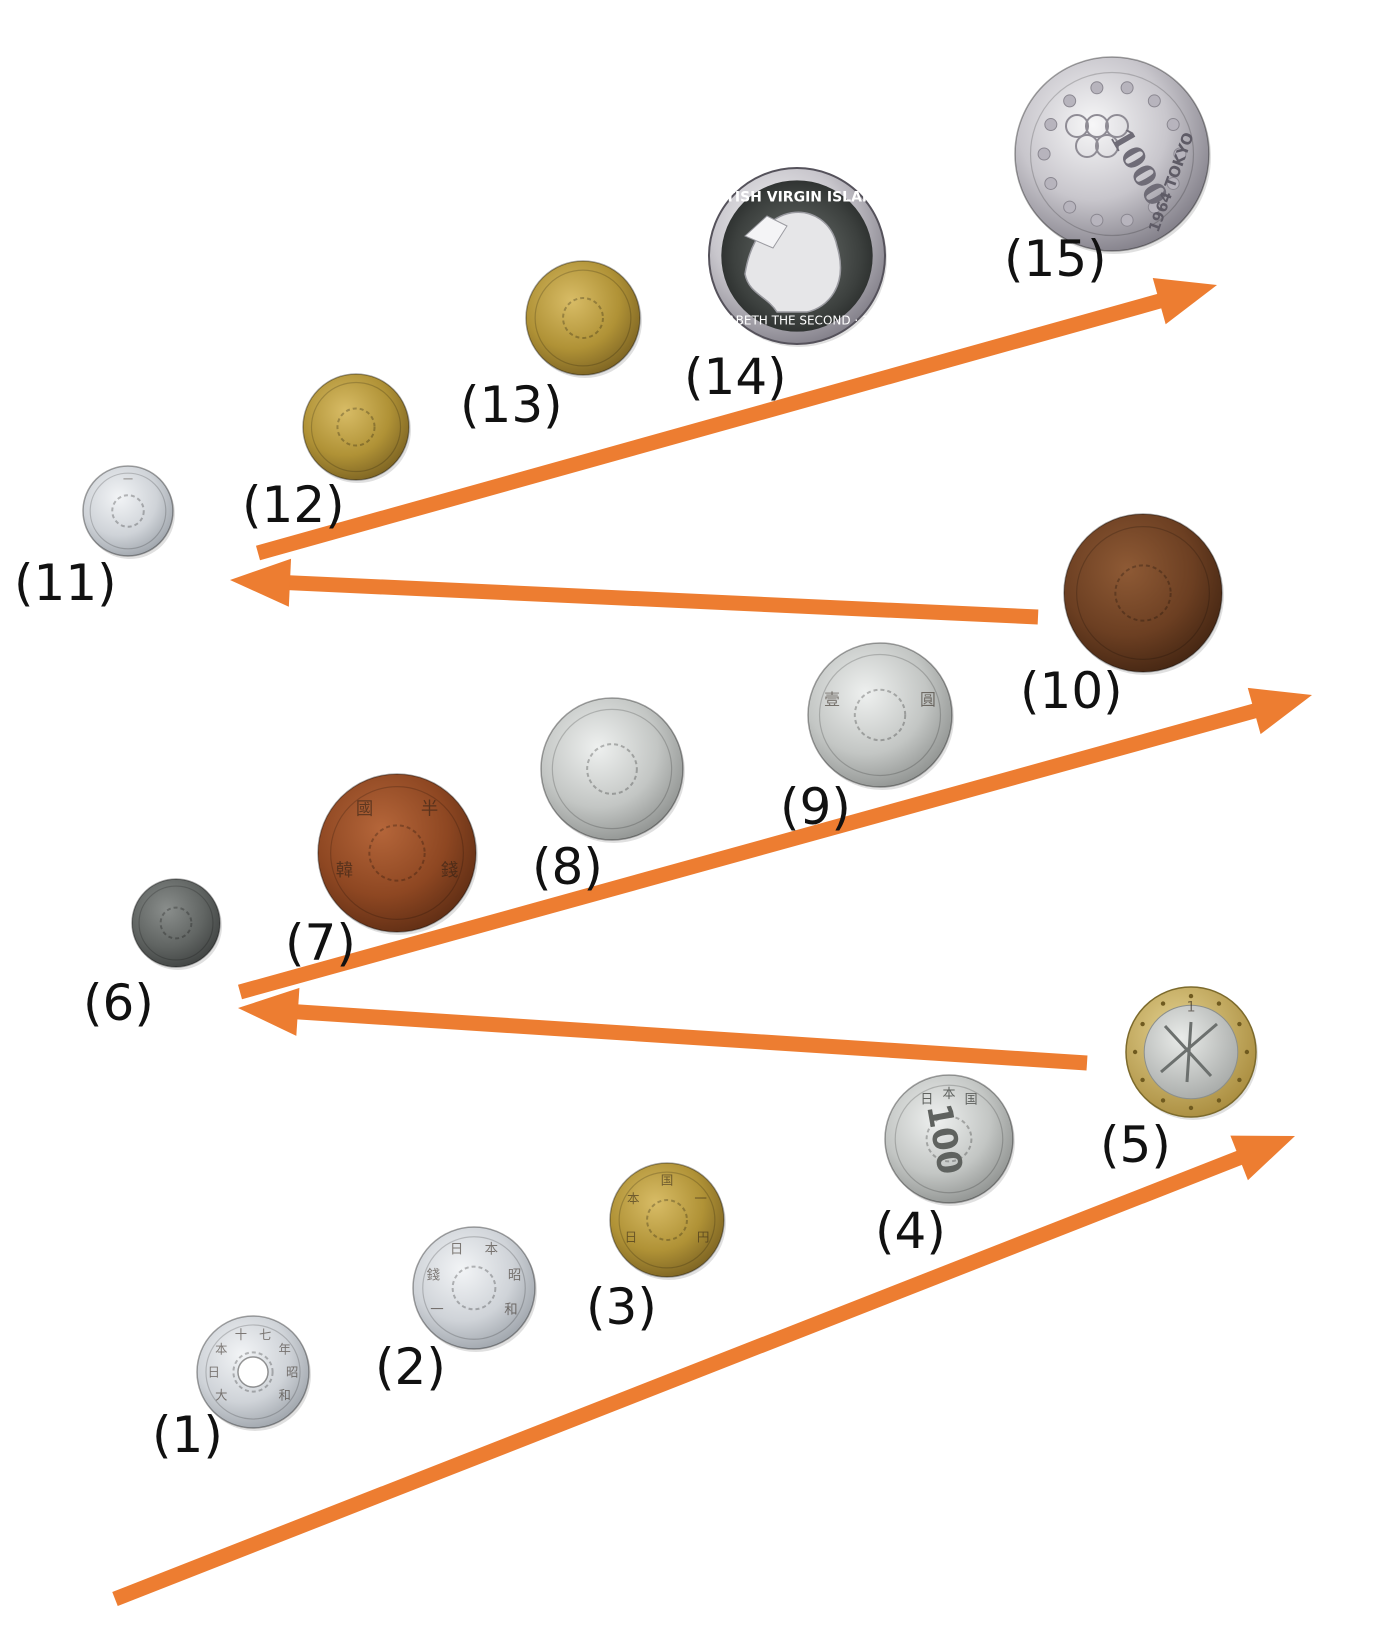  I want to click on coin: 壹圓, so click(880, 716).